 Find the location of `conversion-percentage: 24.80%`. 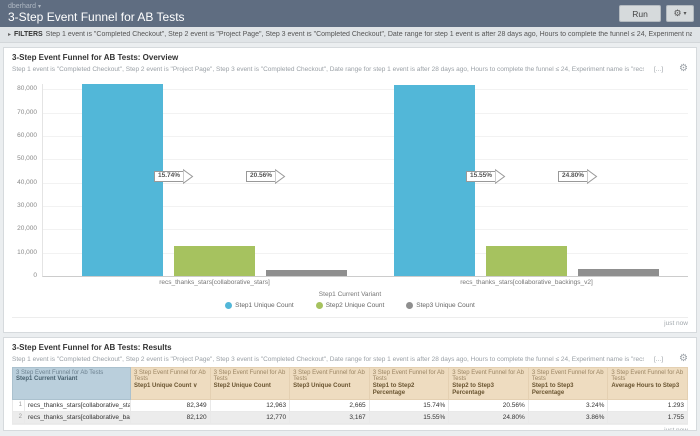

conversion-percentage: 24.80% is located at coordinates (573, 176).